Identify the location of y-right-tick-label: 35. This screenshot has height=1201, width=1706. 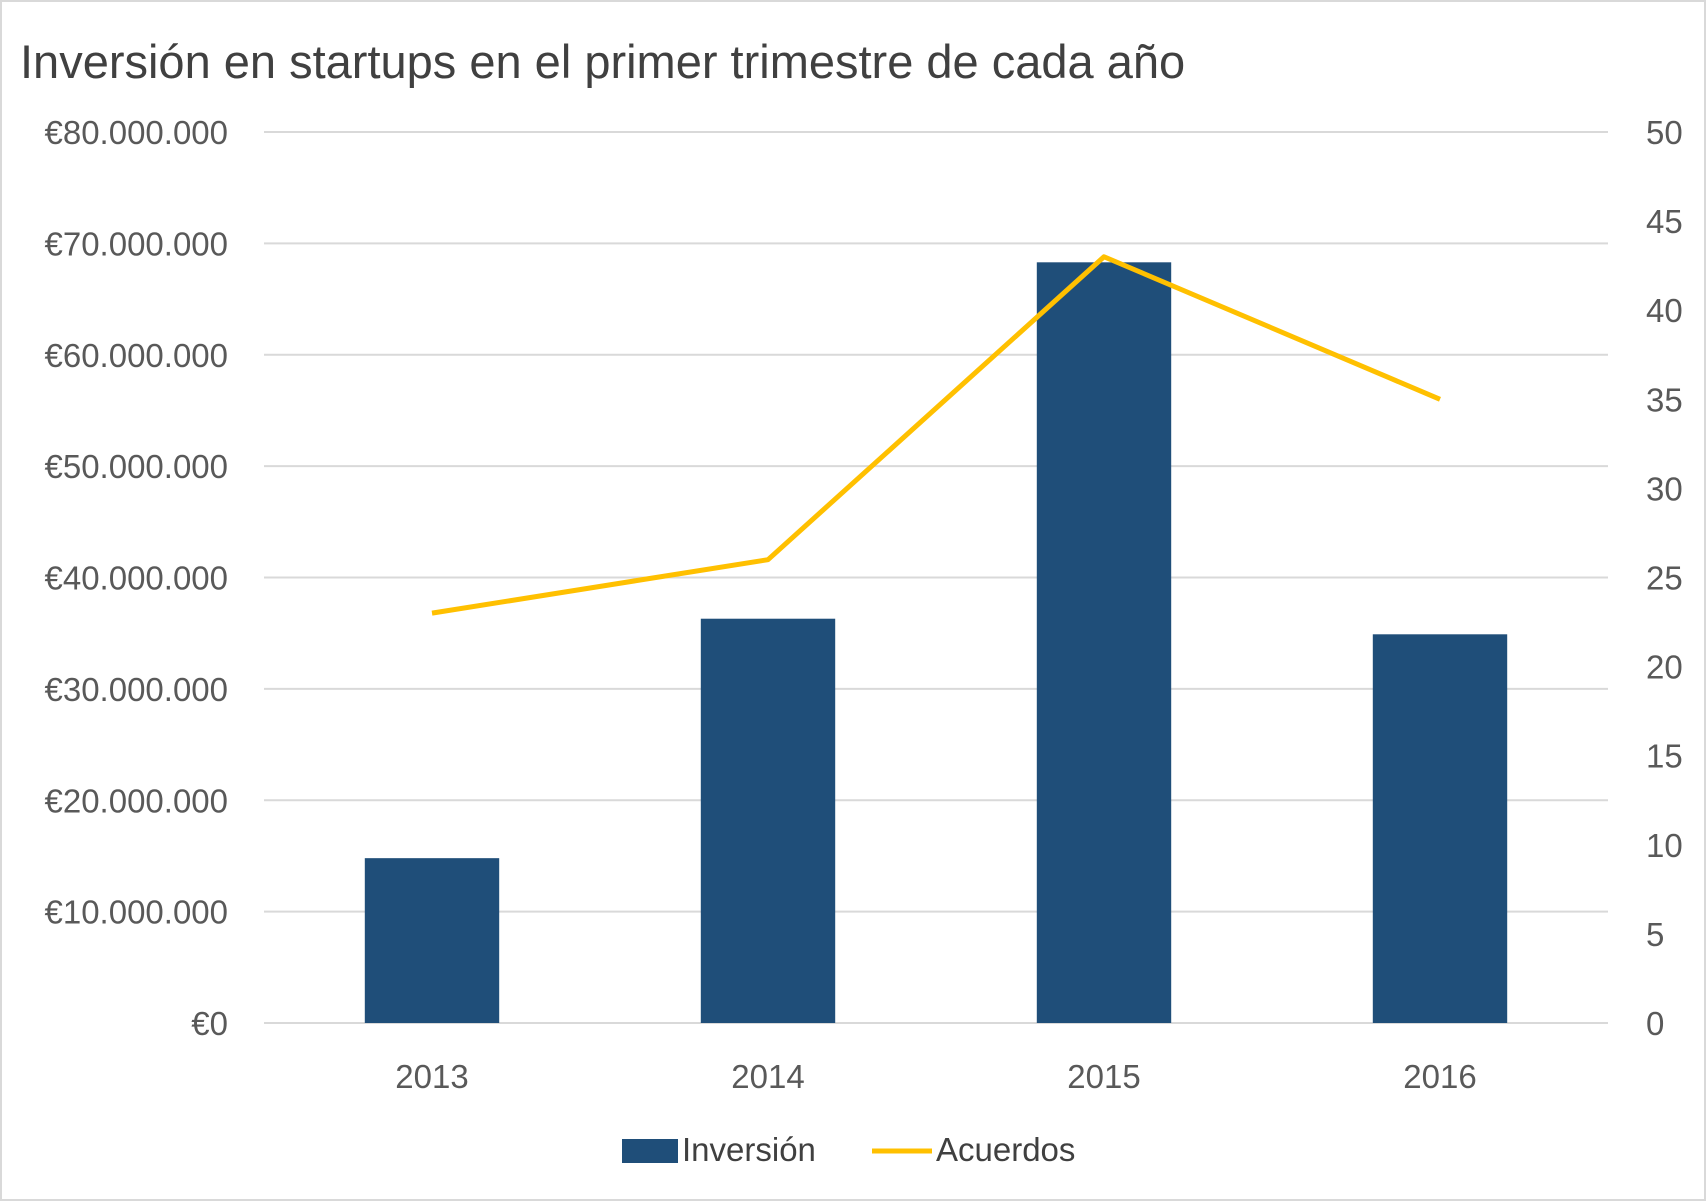
(1664, 399).